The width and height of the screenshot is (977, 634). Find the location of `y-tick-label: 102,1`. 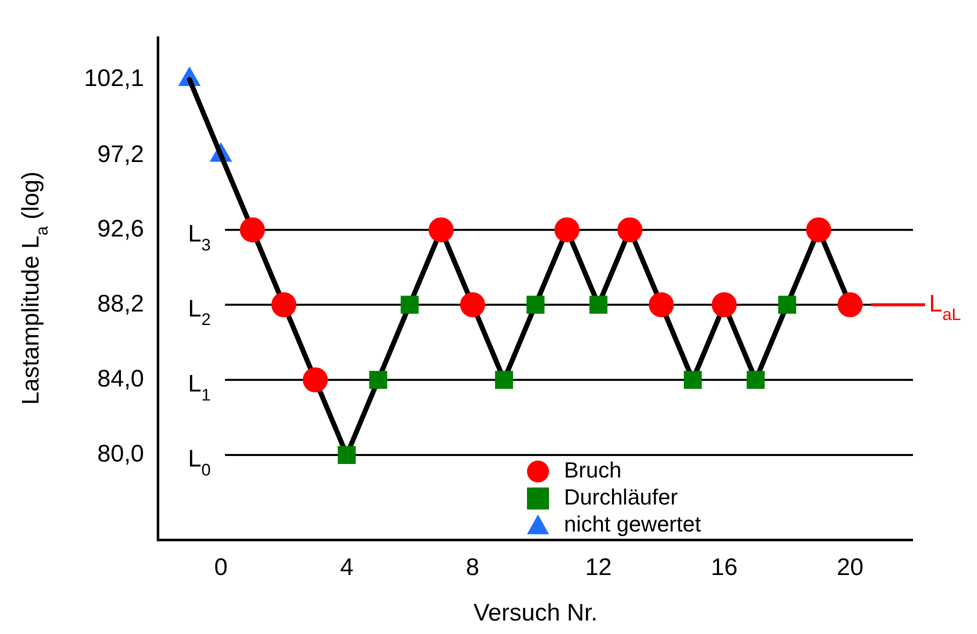

y-tick-label: 102,1 is located at coordinates (114, 78).